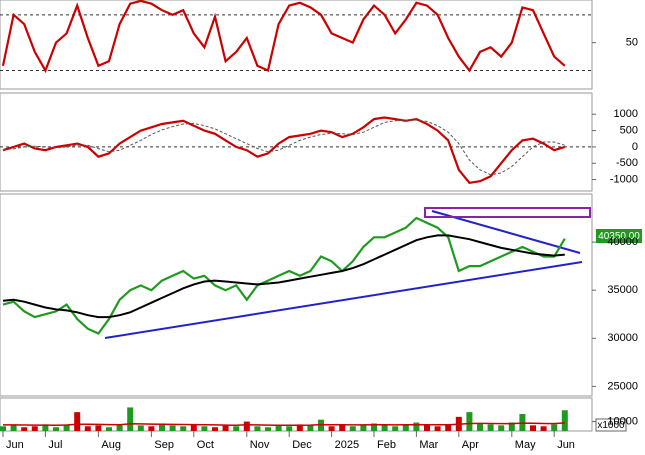 The width and height of the screenshot is (645, 455). Describe the element at coordinates (347, 445) in the screenshot. I see `x-tick-label: 2025` at that location.